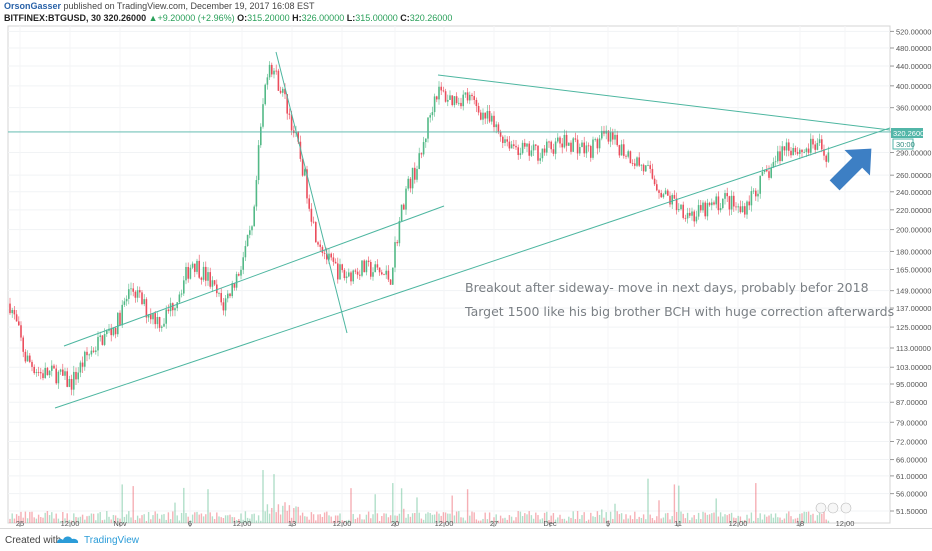 Image resolution: width=932 pixels, height=551 pixels. I want to click on close-label: C:, so click(405, 18).